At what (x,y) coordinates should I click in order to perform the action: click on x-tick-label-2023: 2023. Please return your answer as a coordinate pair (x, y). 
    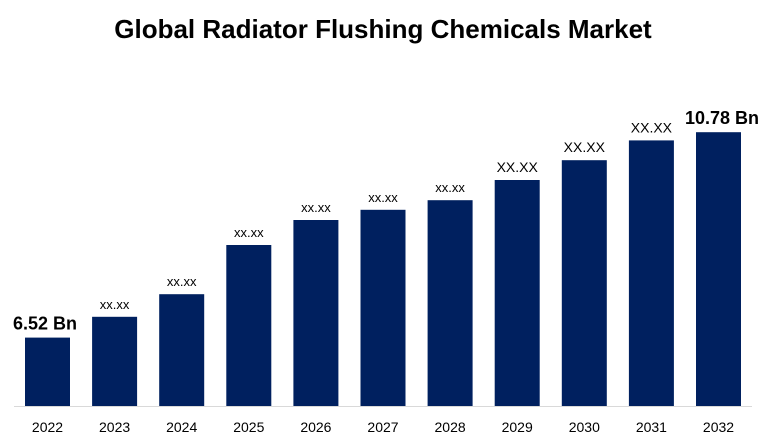
    Looking at the image, I should click on (114, 427).